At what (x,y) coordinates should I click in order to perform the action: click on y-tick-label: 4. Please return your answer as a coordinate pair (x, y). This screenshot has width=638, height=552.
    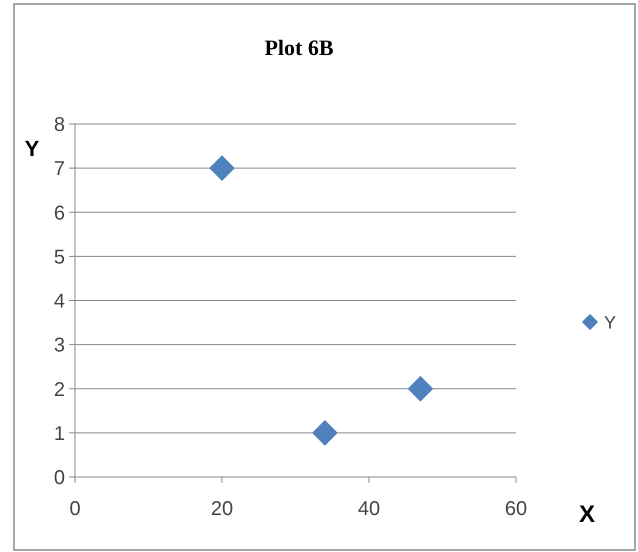
    Looking at the image, I should click on (59, 301).